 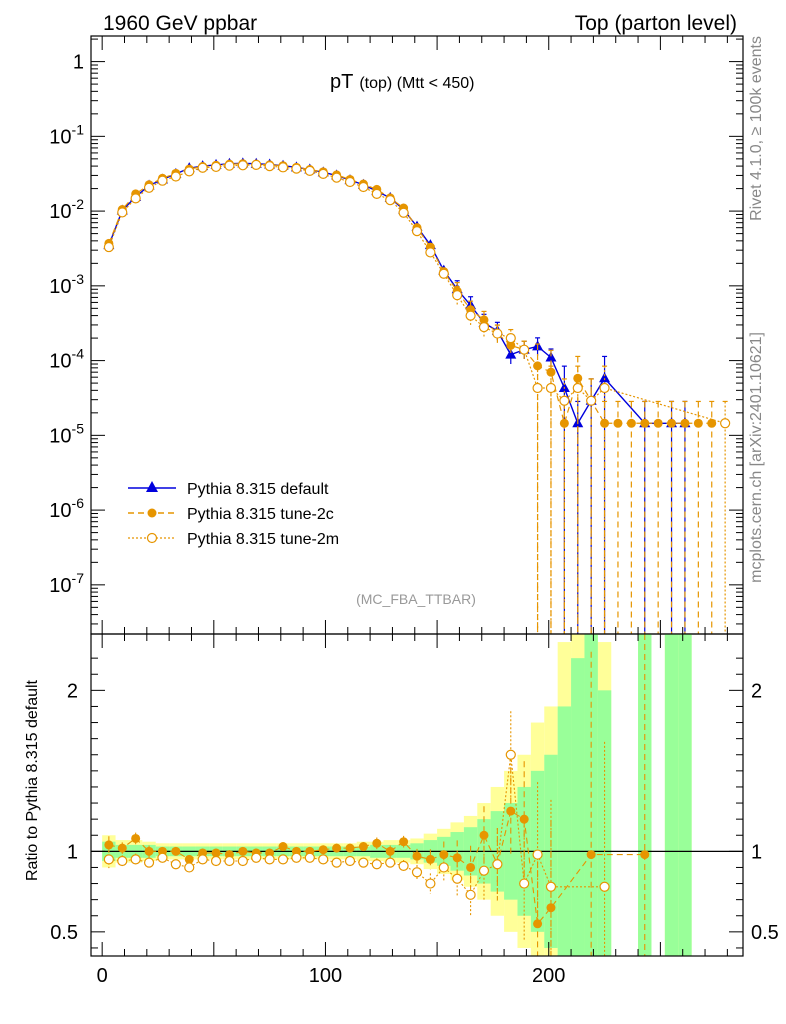 What do you see at coordinates (416, 599) in the screenshot?
I see `analysis-tag: (MC_FBA_TTBAR)` at bounding box center [416, 599].